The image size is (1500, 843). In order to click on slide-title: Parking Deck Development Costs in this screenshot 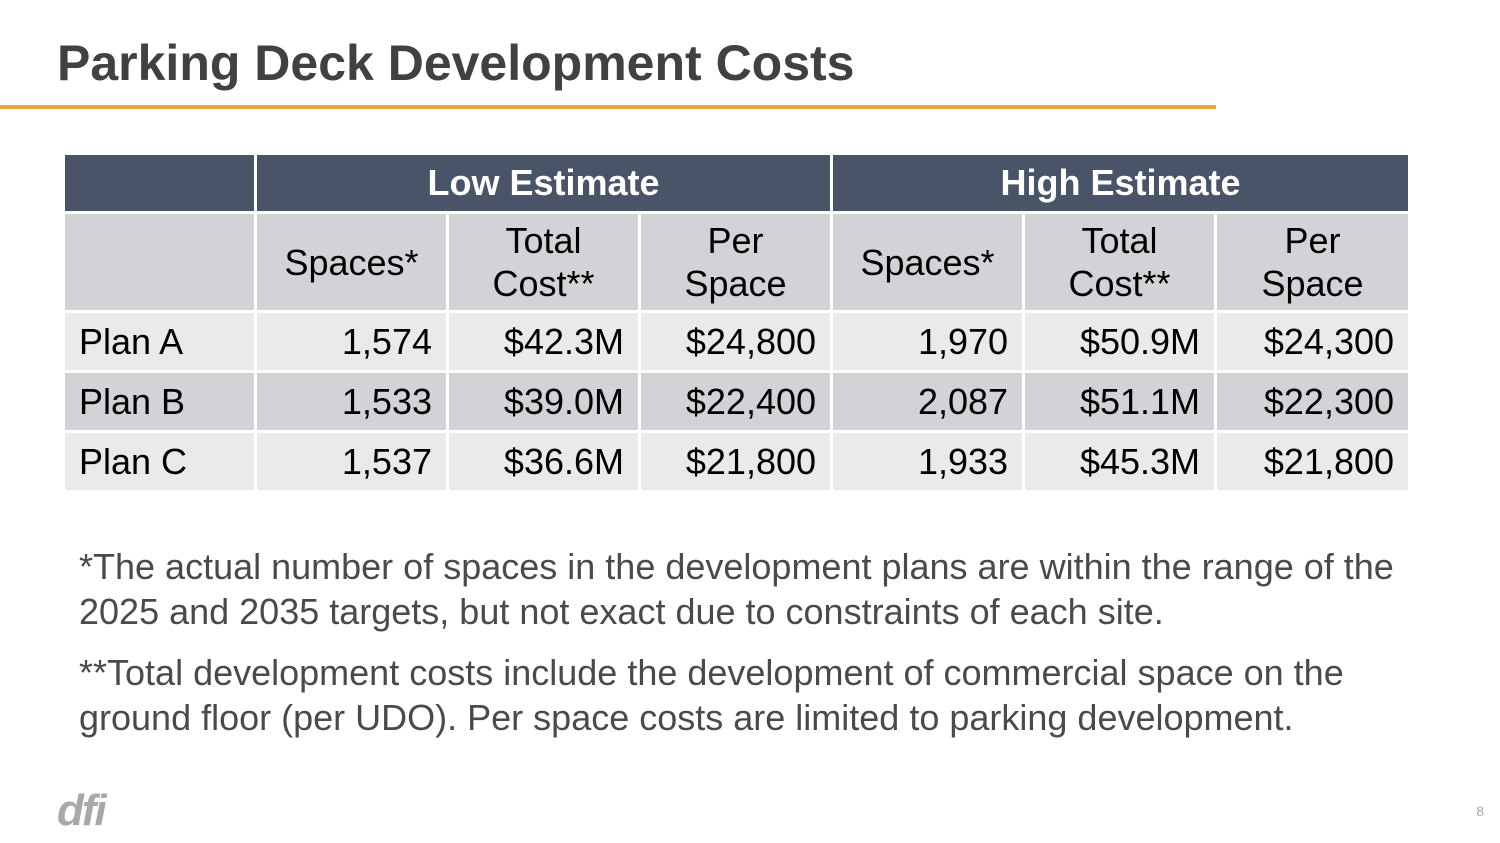, I will do `click(456, 63)`.